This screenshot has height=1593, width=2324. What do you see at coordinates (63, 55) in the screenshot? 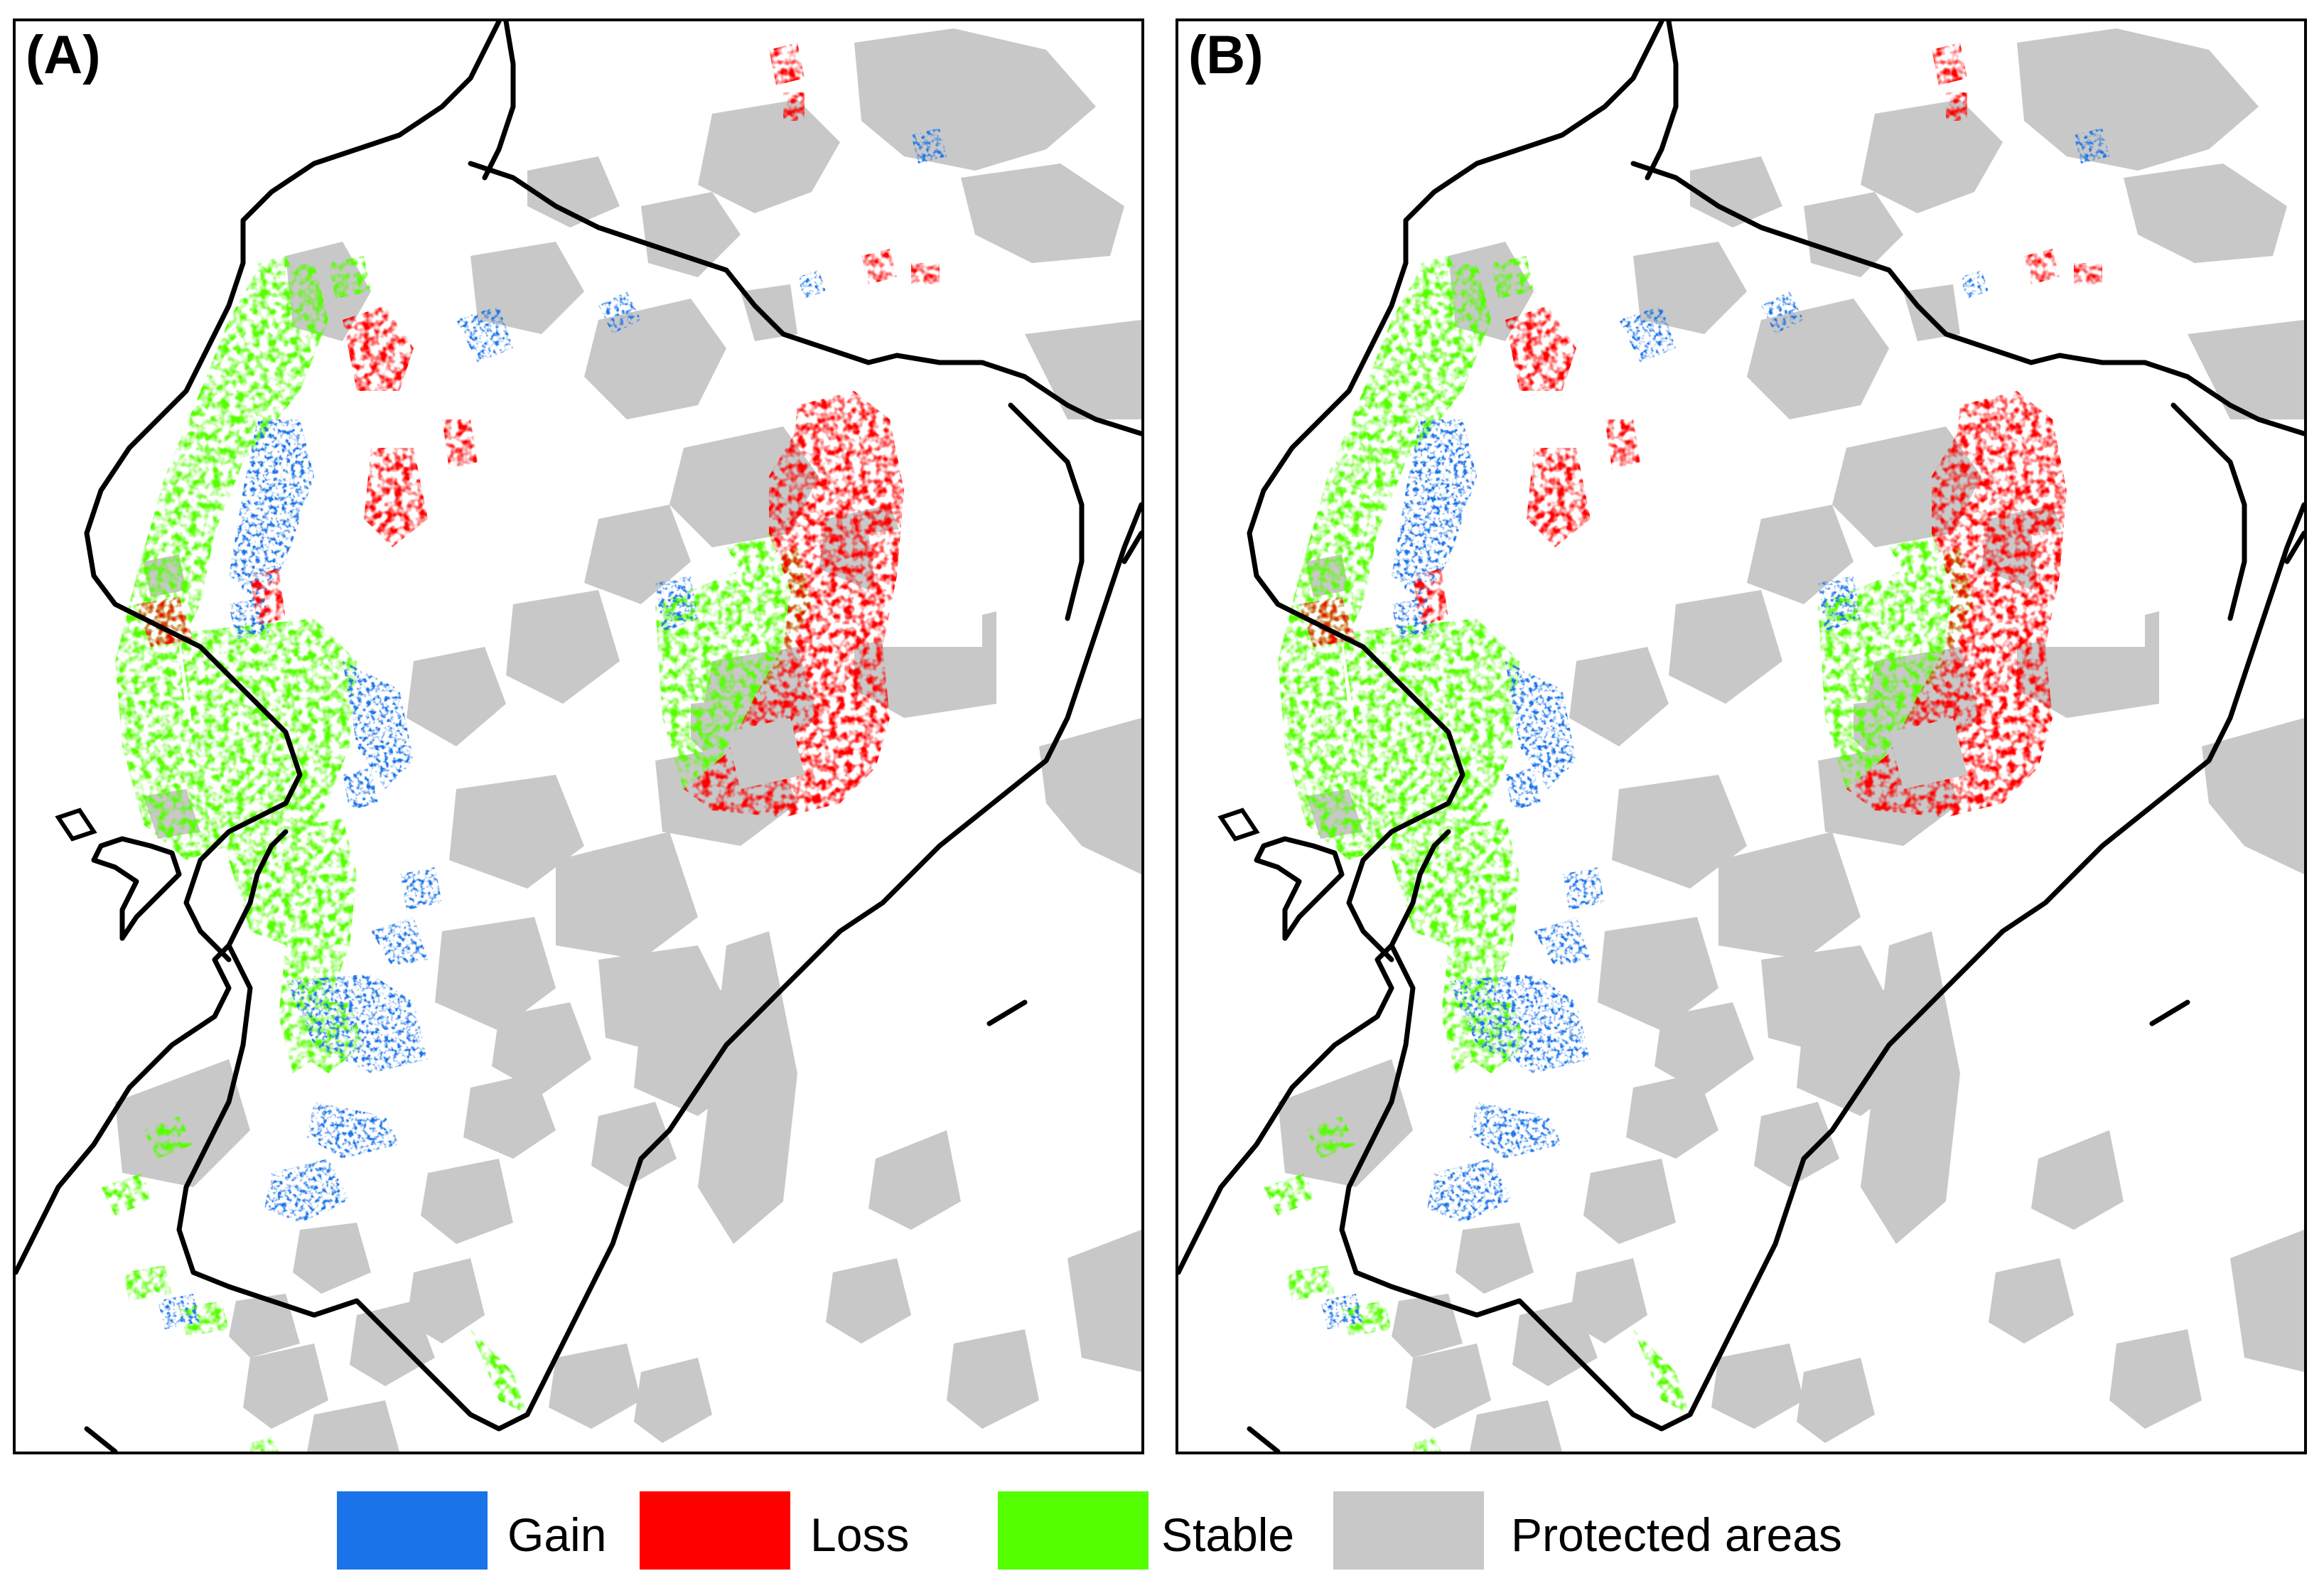
I see `panel-label-a: (A)` at bounding box center [63, 55].